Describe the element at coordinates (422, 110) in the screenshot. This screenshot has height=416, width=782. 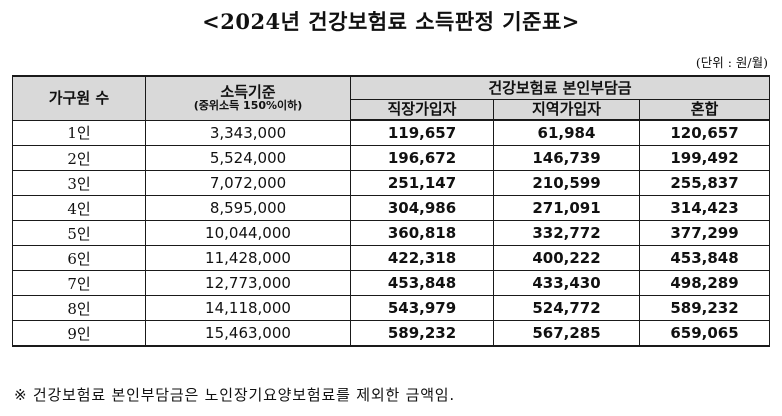
I see `header-employee: 직장가입자` at that location.